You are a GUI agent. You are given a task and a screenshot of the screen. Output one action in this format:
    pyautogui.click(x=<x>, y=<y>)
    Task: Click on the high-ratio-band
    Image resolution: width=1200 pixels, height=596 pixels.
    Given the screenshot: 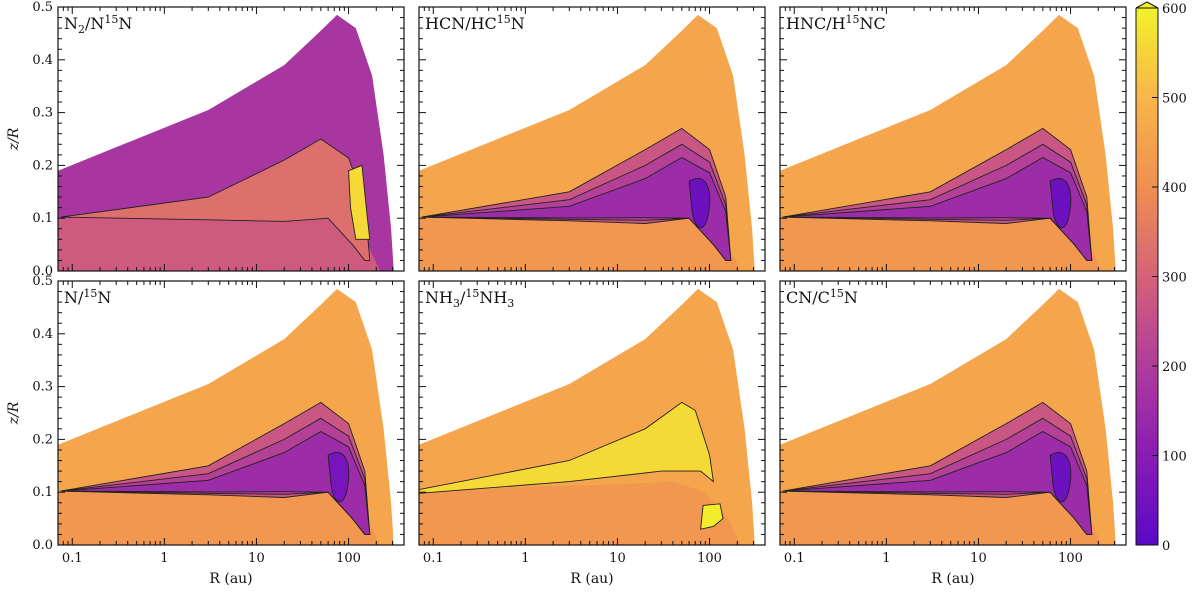 What is the action you would take?
    pyautogui.click(x=567, y=447)
    